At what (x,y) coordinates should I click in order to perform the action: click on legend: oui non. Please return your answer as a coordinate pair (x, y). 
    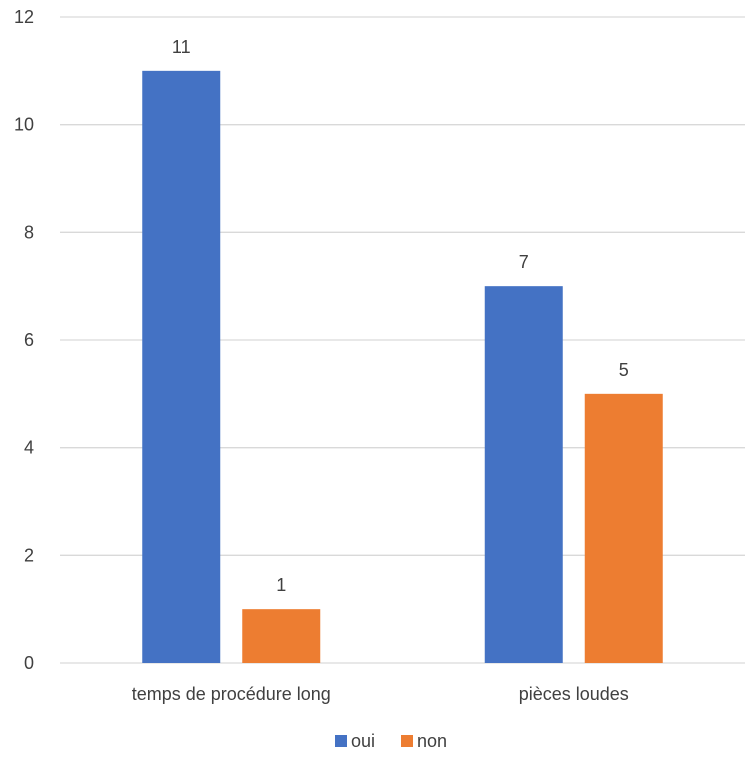
    Looking at the image, I should click on (391, 741).